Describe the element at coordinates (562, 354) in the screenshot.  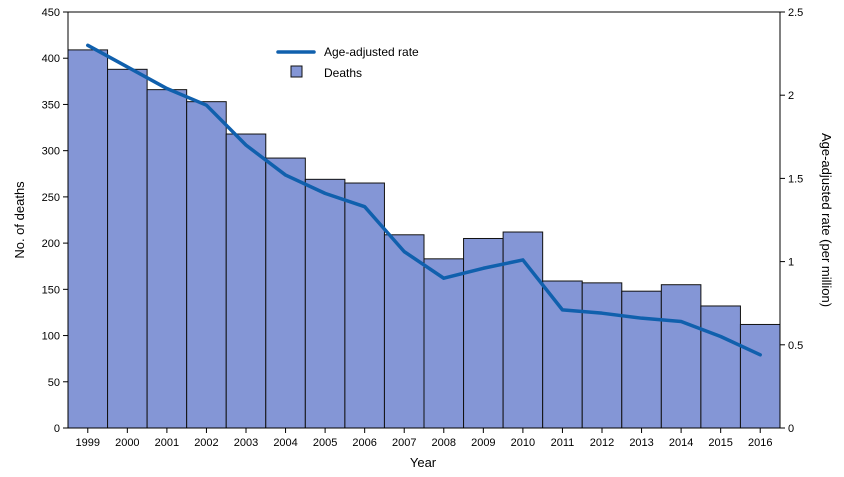
I see `bar-2011` at that location.